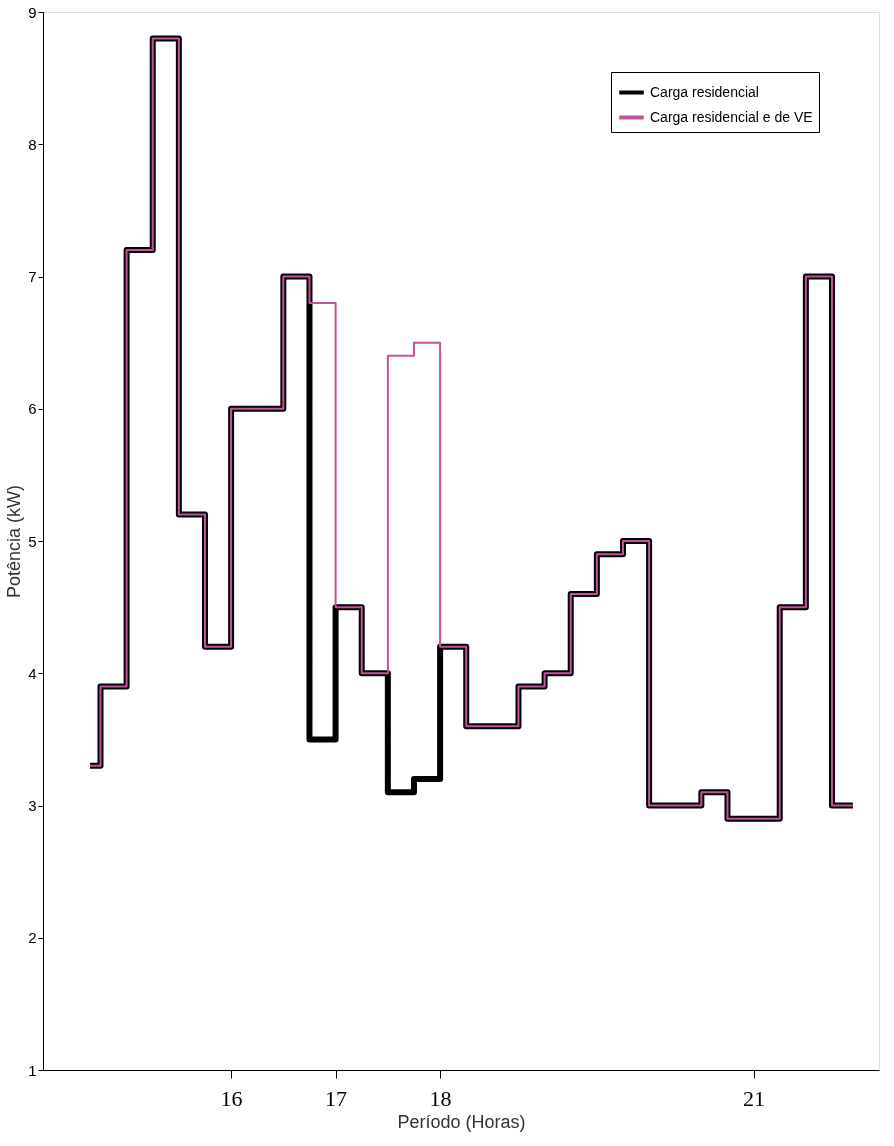  What do you see at coordinates (32, 673) in the screenshot?
I see `y-tick-label: 4` at bounding box center [32, 673].